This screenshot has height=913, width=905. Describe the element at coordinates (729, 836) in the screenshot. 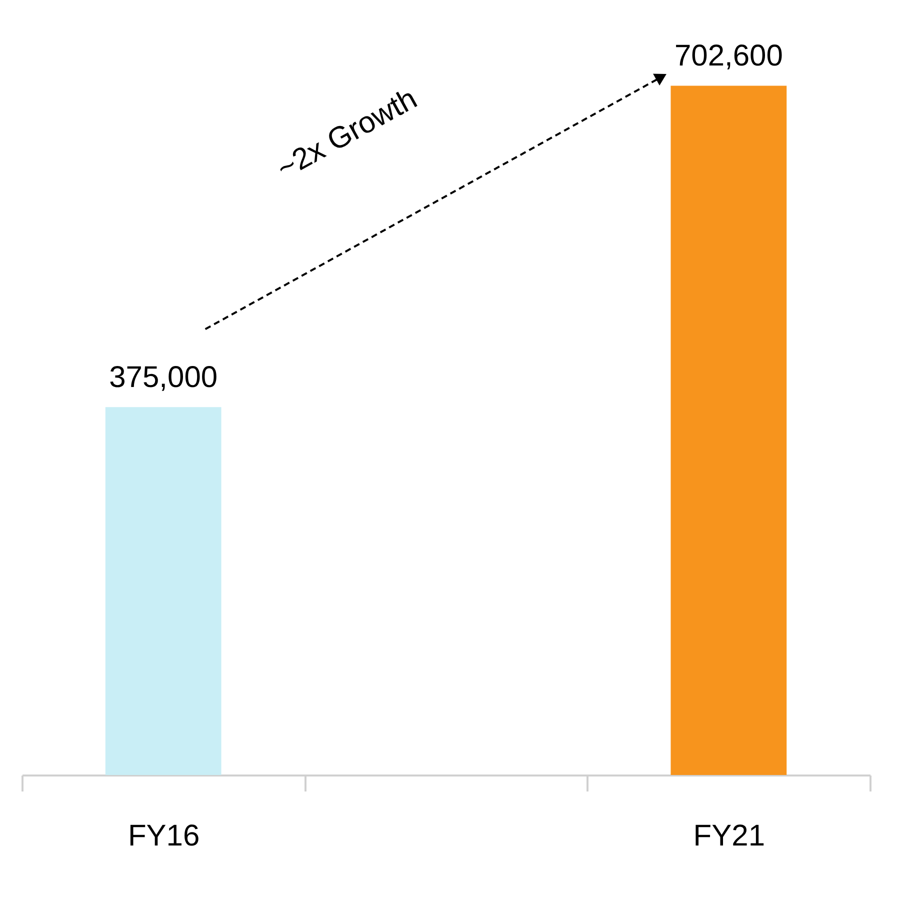

I see `x-tick-label: FY21` at that location.